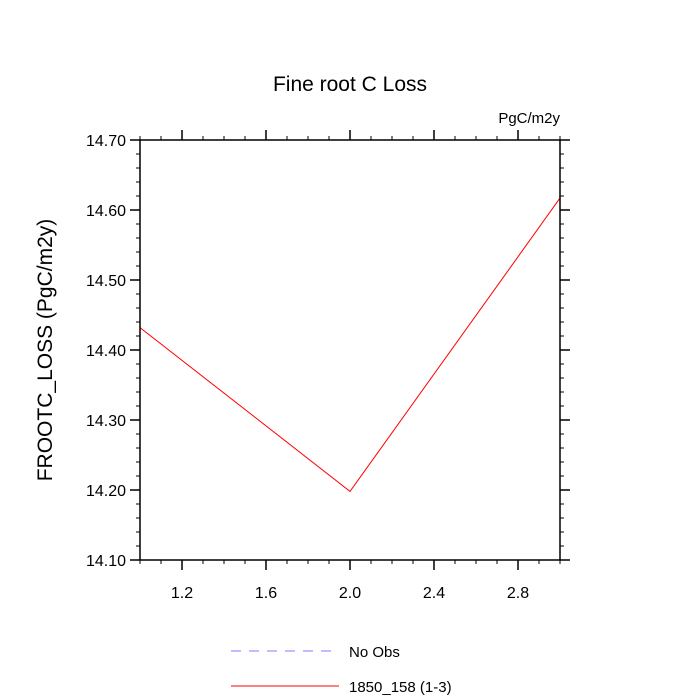 The image size is (700, 700). Describe the element at coordinates (518, 593) in the screenshot. I see `x-tick-label: 2.8` at that location.